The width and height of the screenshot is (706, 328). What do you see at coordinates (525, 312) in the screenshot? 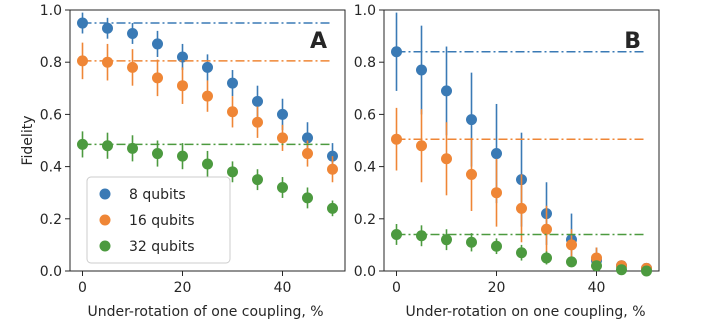
I see `x-axis-label: Under-rotation on one coupling, %` at bounding box center [525, 312].